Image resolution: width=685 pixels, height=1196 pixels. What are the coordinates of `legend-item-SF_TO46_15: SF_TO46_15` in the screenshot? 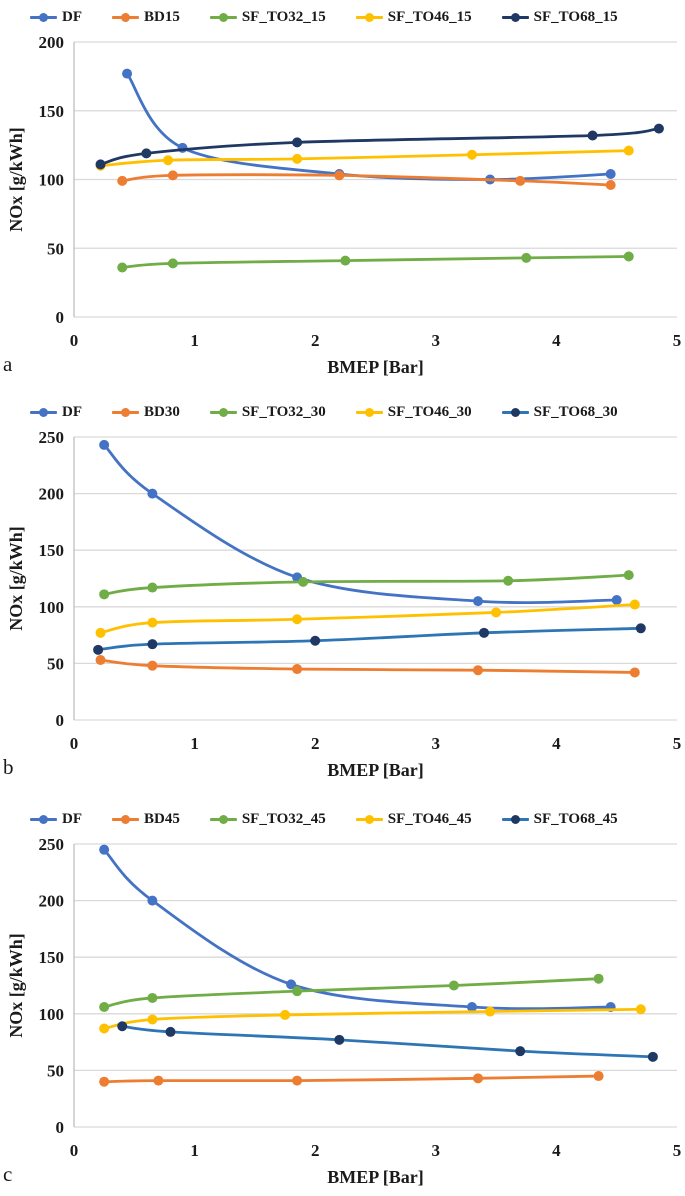 It's located at (413, 17).